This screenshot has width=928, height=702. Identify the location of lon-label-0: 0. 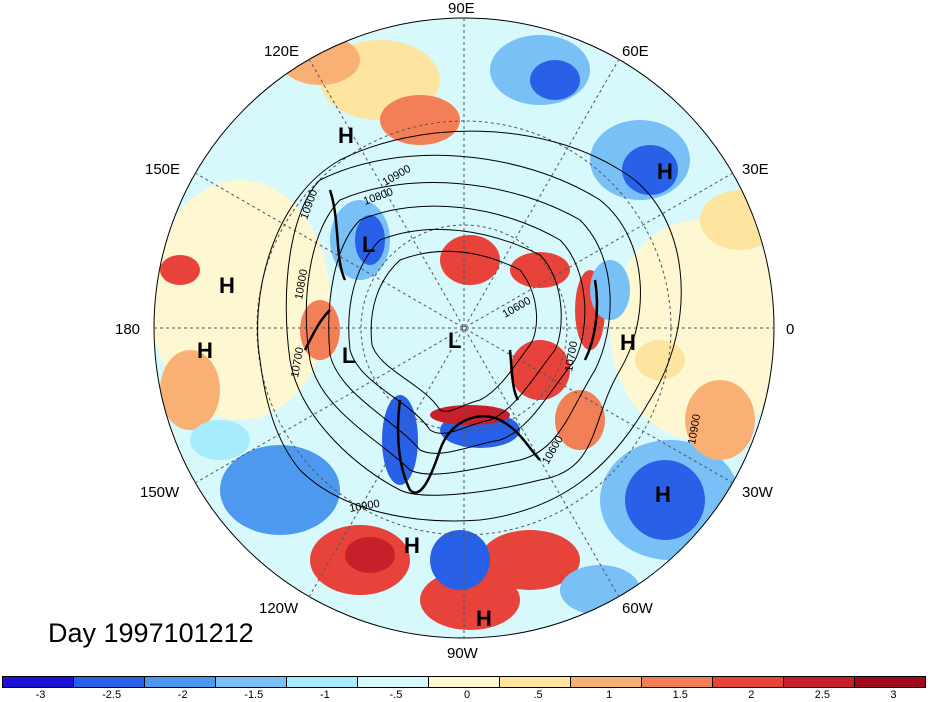
(790, 329).